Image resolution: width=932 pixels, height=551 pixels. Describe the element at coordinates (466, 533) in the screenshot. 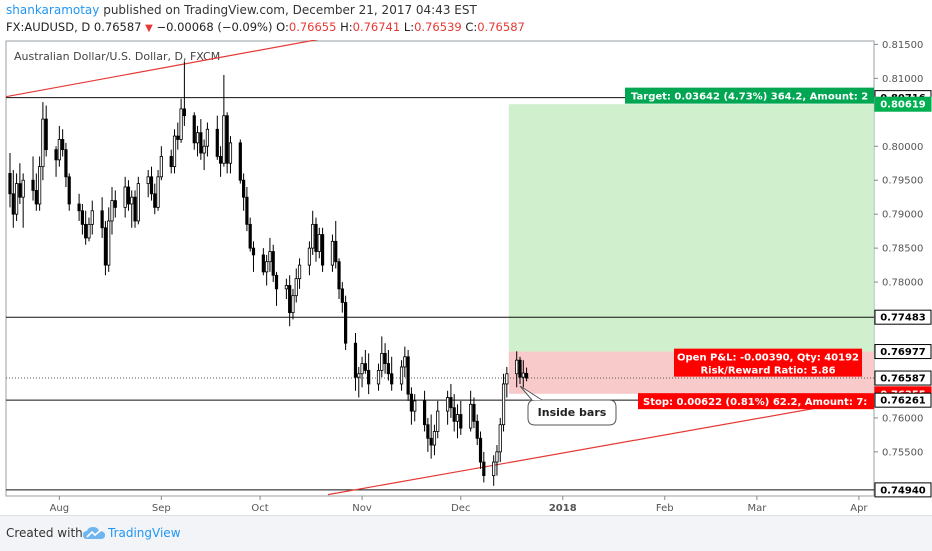

I see `footer-bar: Created with TradingView` at that location.